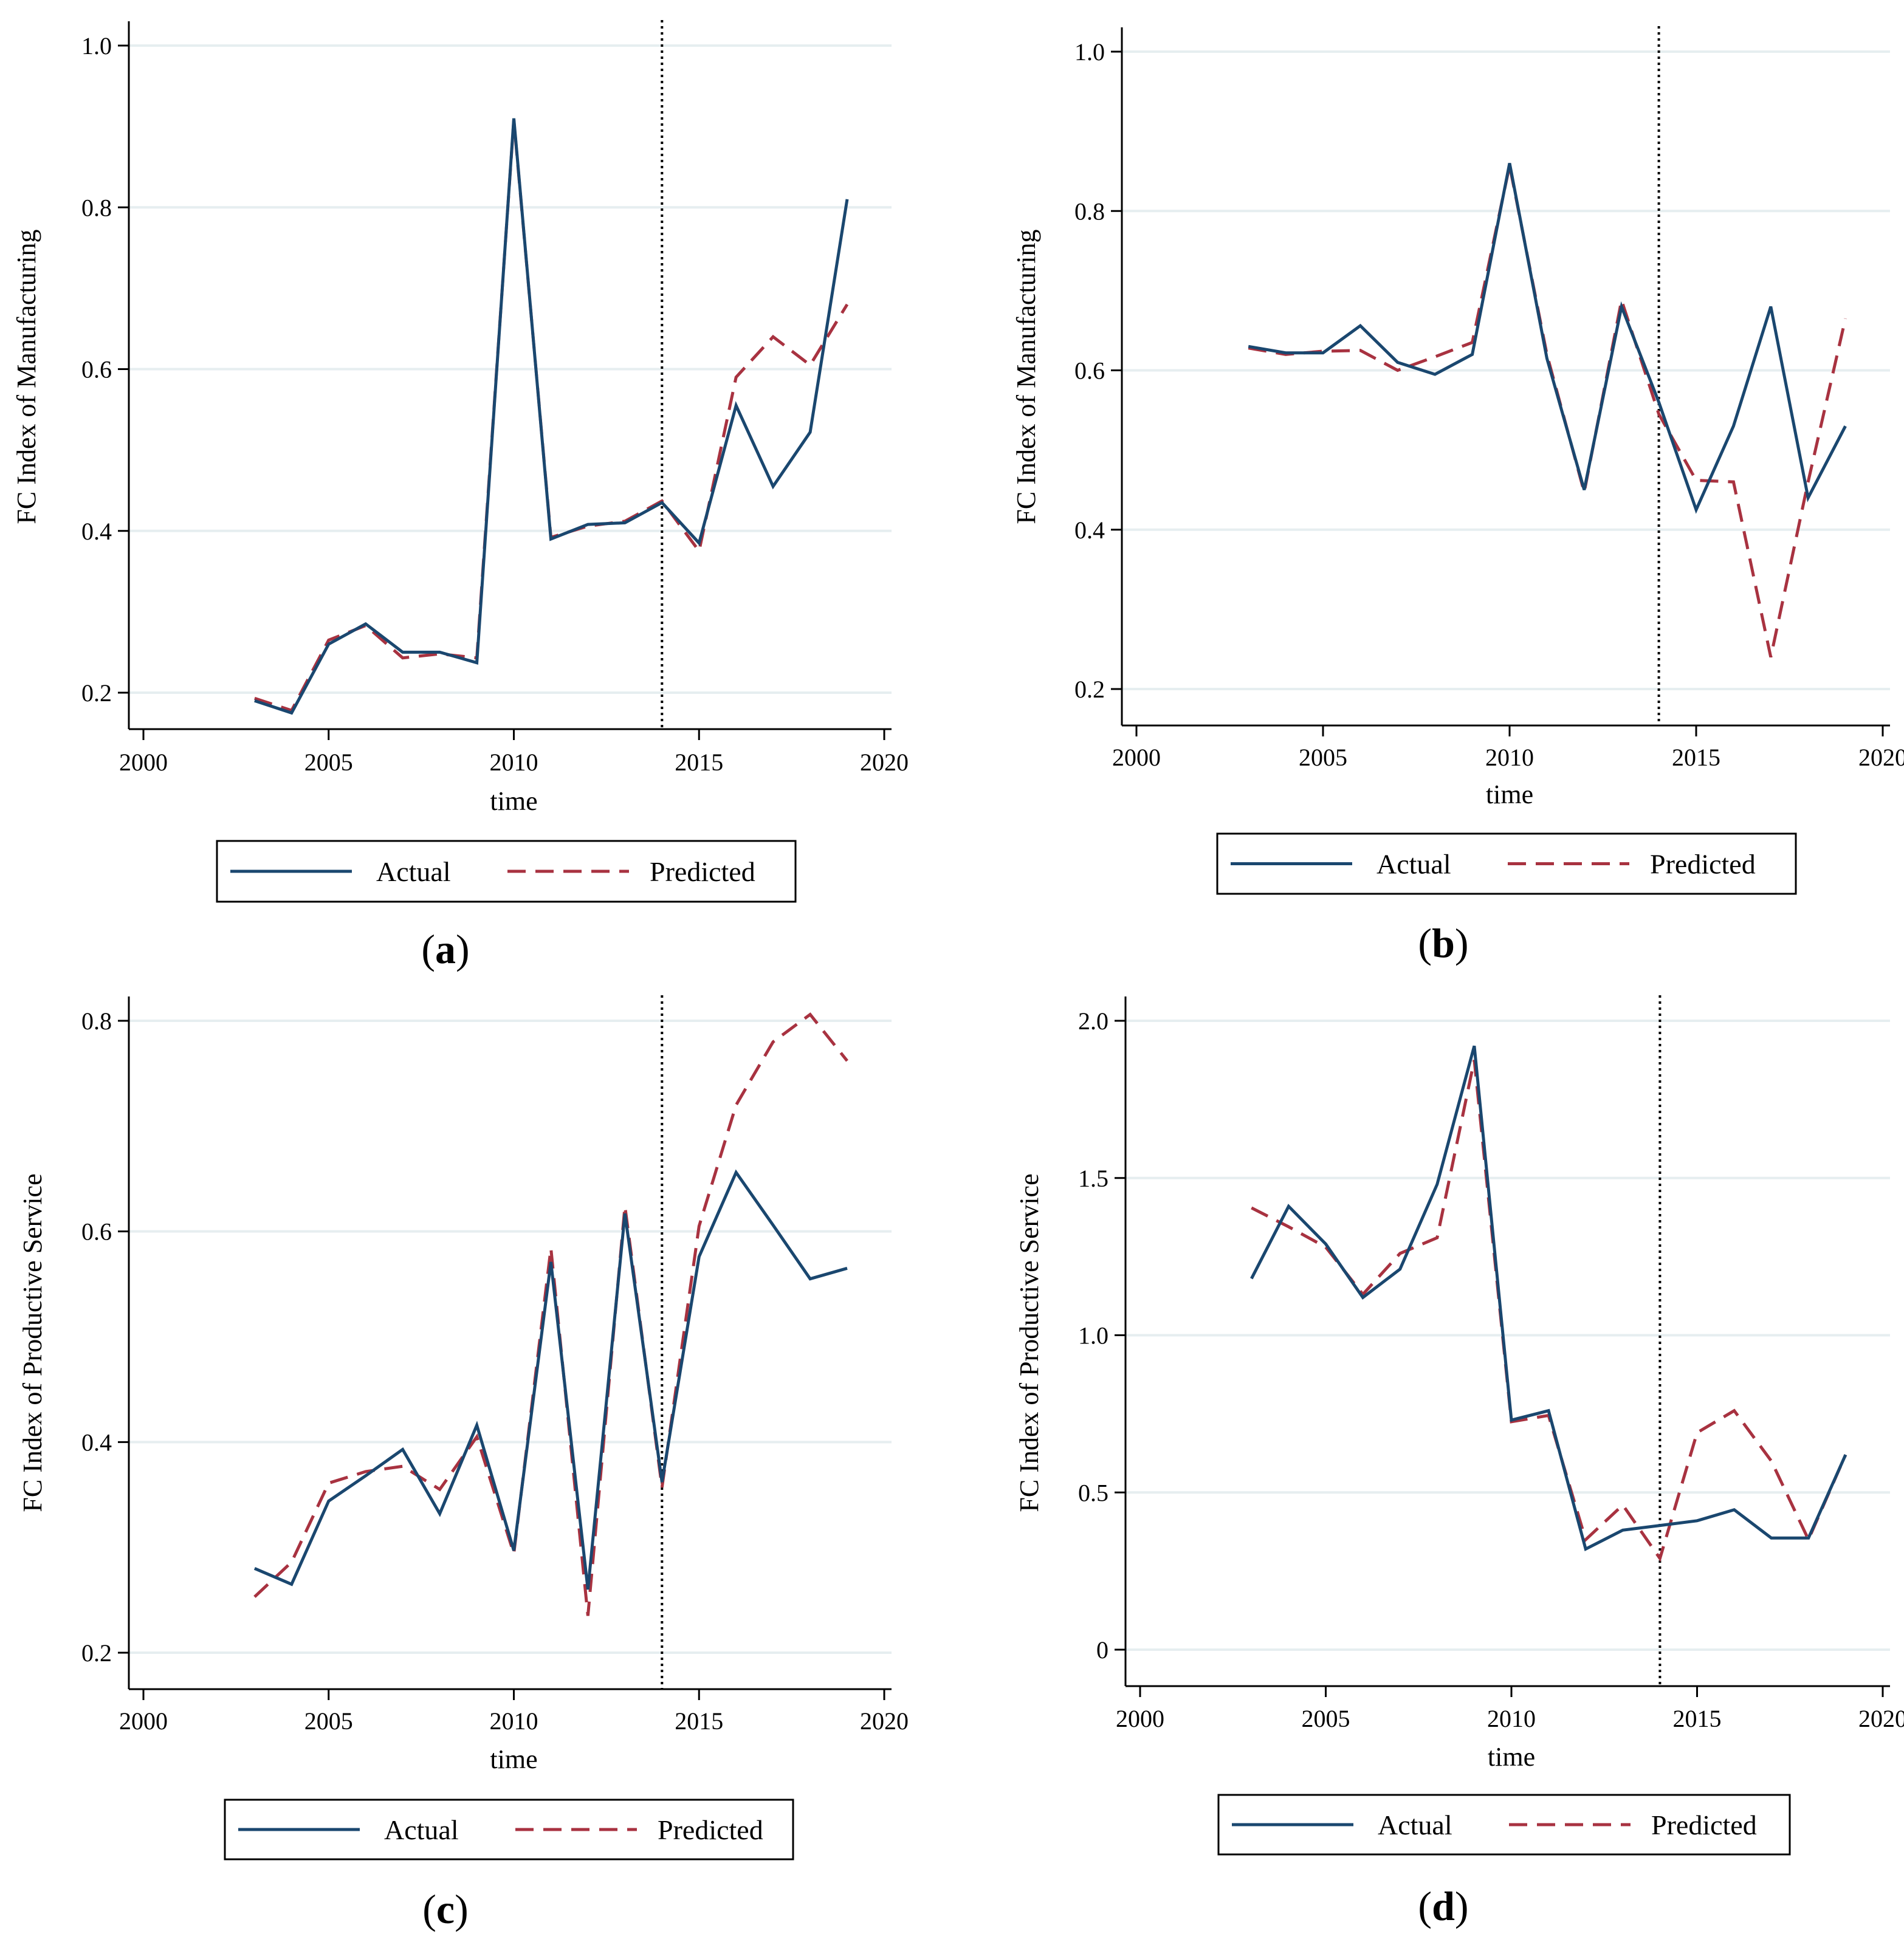 This screenshot has width=1904, height=1948. Describe the element at coordinates (445, 949) in the screenshot. I see `panel-label: (a)` at that location.